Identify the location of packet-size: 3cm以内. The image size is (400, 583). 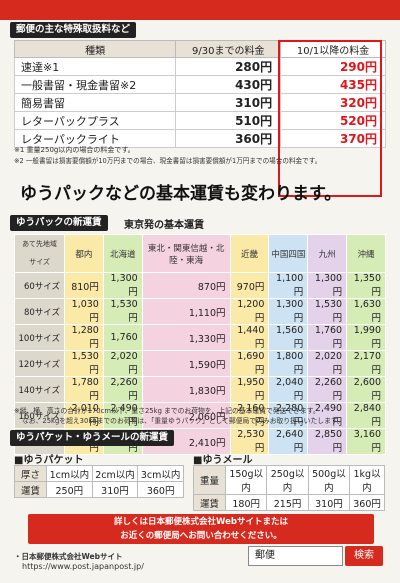
(160, 473).